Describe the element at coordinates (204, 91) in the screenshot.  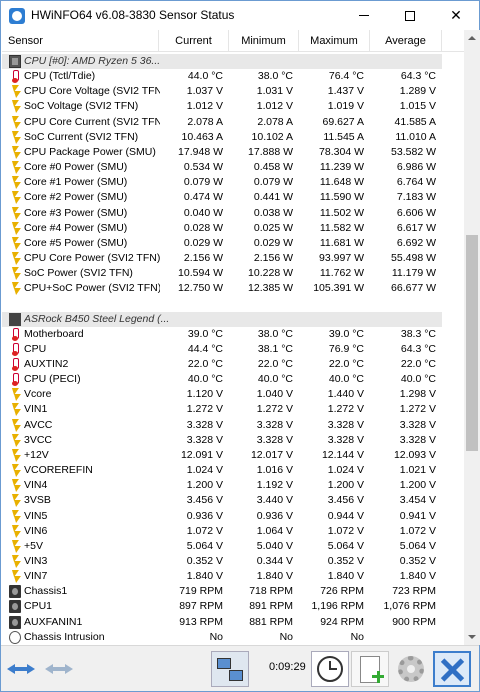
I see `sensor-current-value: 1.037 V` at that location.